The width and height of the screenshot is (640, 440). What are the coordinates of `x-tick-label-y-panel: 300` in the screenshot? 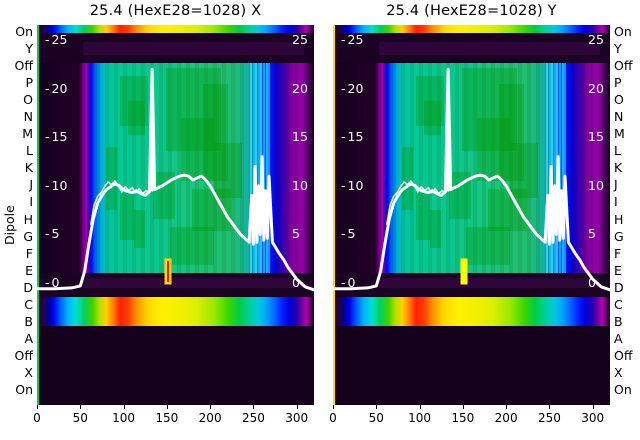 It's located at (593, 418).